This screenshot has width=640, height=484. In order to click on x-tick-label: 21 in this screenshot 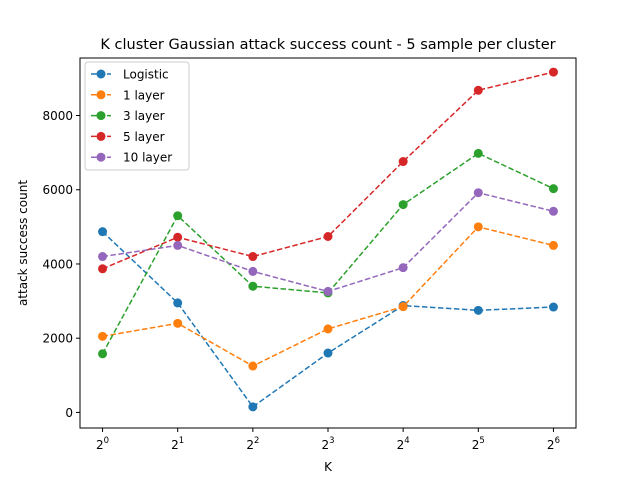, I will do `click(177, 444)`.